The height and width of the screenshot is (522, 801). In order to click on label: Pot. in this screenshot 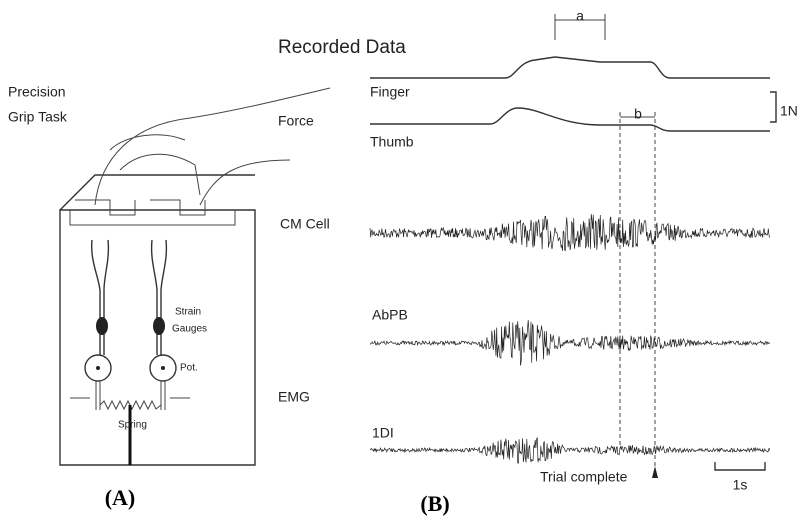, I will do `click(189, 368)`.